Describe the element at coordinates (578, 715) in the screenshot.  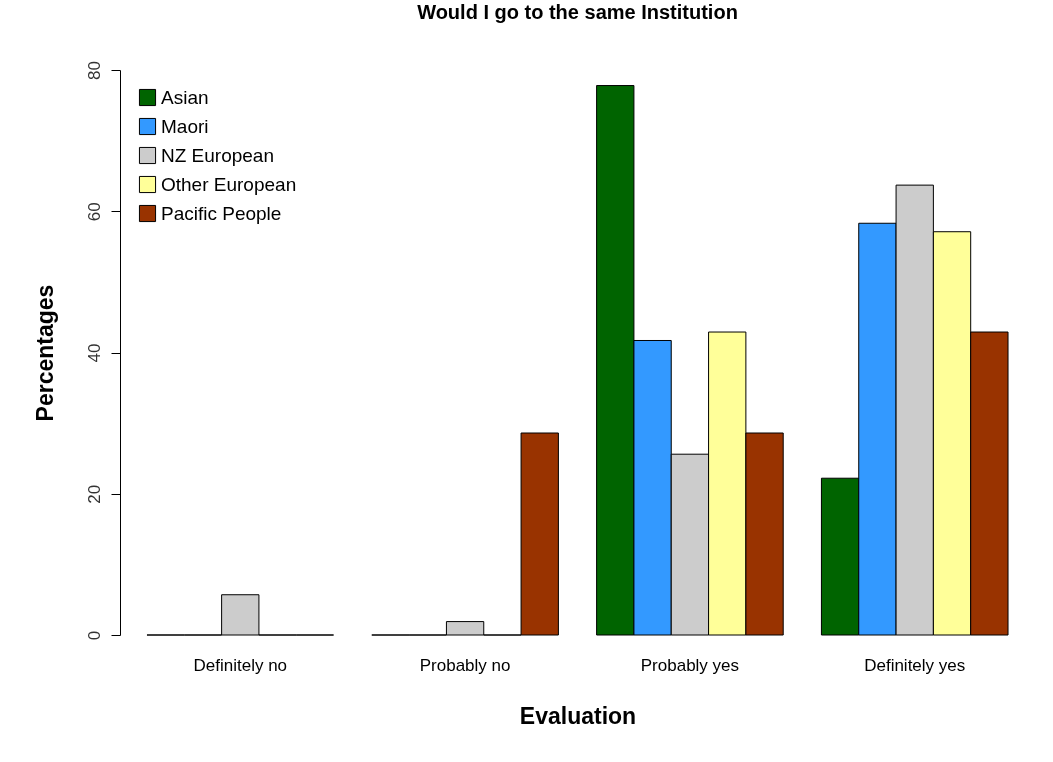
I see `x-axis-title: Evaluation` at that location.